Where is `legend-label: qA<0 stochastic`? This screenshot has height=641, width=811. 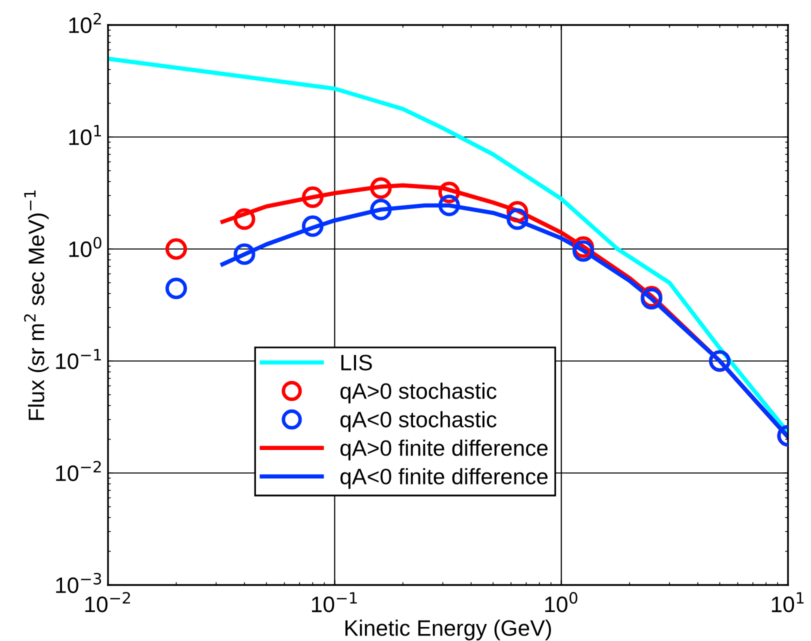 legend-label: qA<0 stochastic is located at coordinates (418, 421).